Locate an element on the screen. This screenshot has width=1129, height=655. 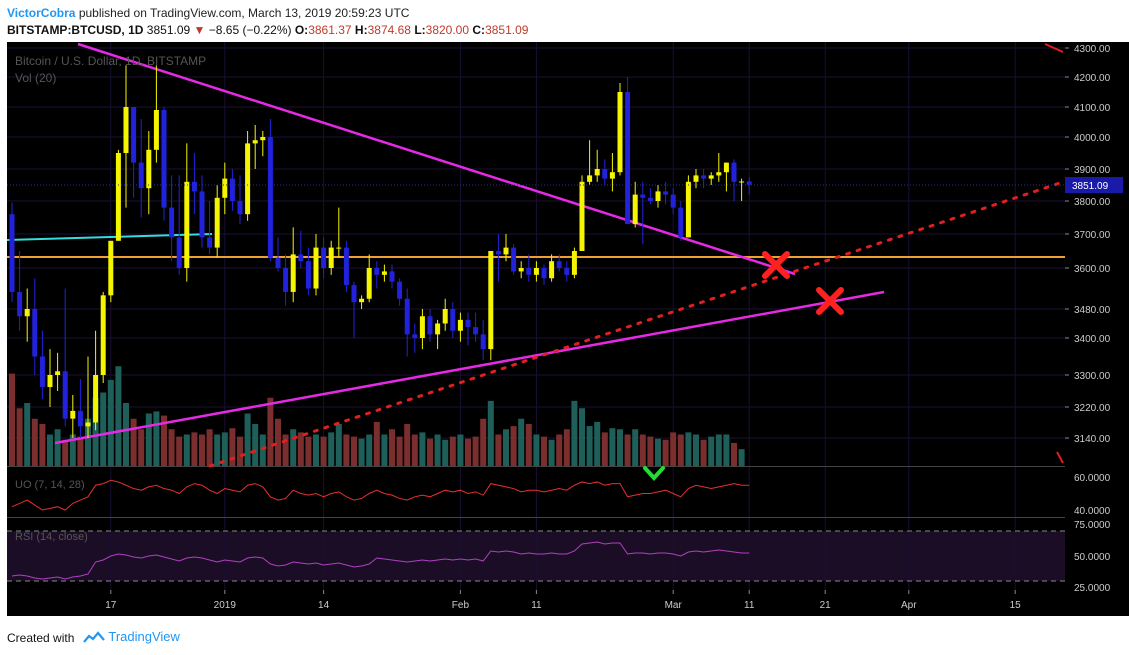
time-scale is located at coordinates (568, 603).